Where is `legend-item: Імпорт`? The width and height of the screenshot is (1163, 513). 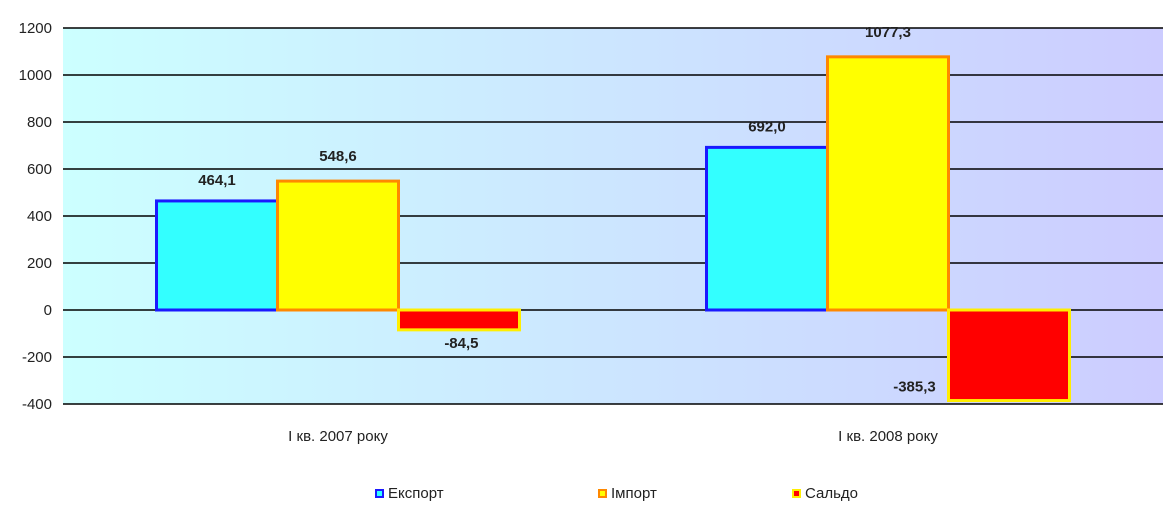 legend-item: Імпорт is located at coordinates (627, 493).